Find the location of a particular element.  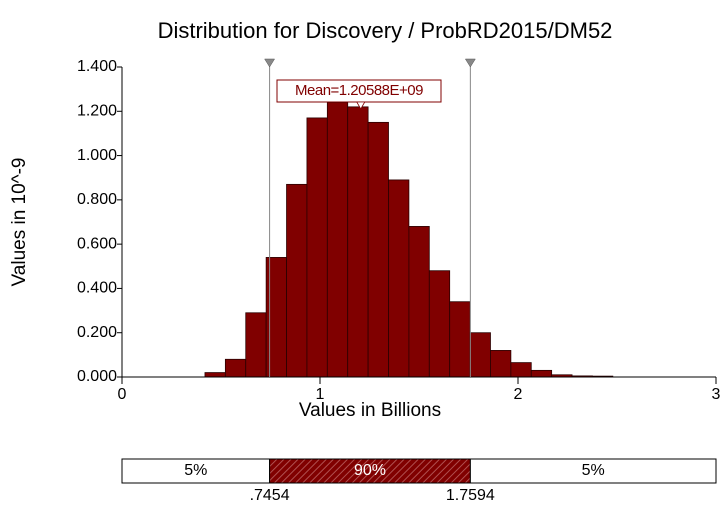

percent-band-label: 90% is located at coordinates (370, 470).